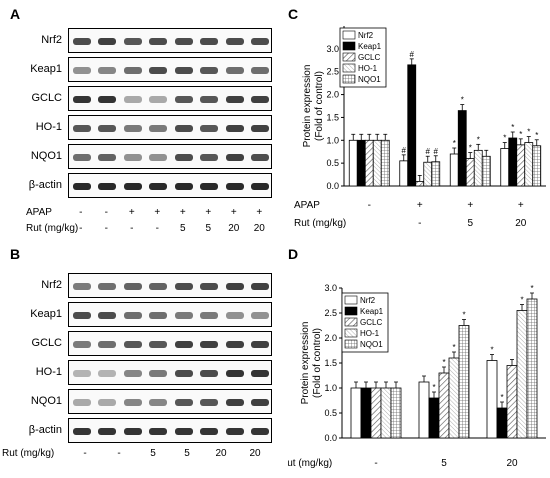 The height and width of the screenshot is (478, 550). I want to click on panel-letter-a: A, so click(15, 14).